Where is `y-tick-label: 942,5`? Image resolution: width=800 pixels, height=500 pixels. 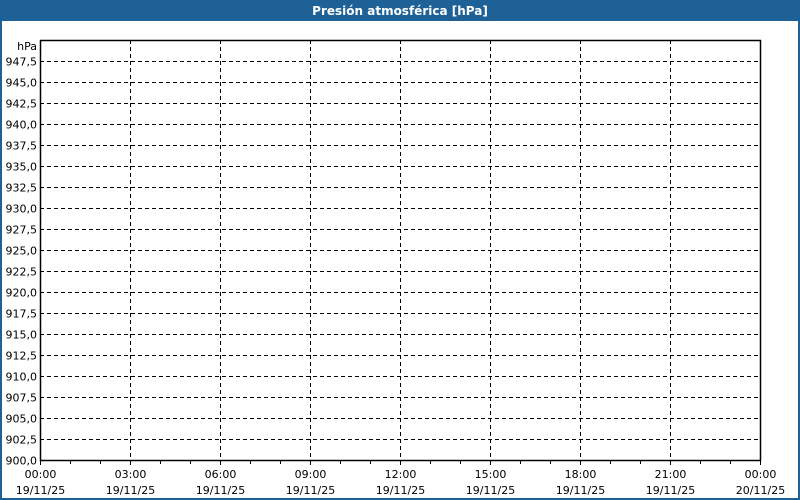
y-tick-label: 942,5 is located at coordinates (22, 104).